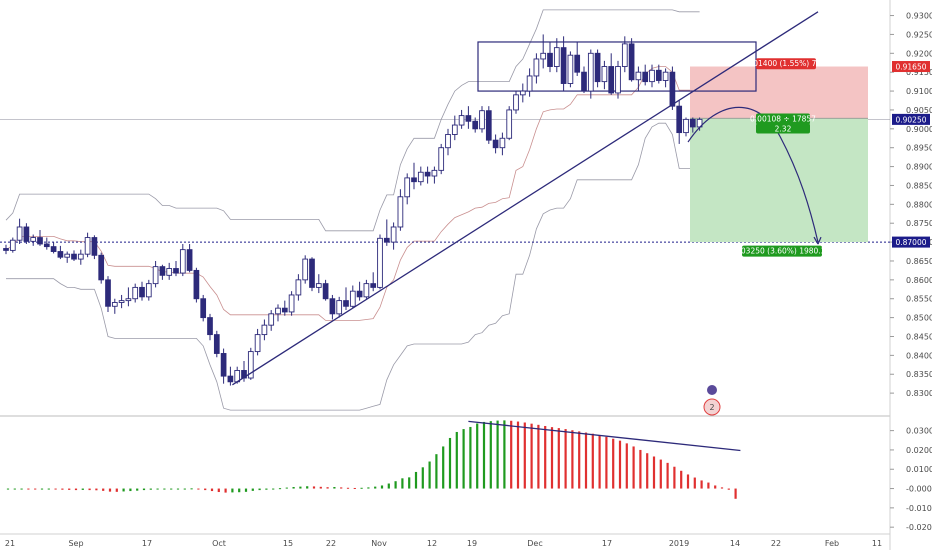 The width and height of the screenshot is (932, 550). What do you see at coordinates (712, 407) in the screenshot?
I see `earnings-icon` at bounding box center [712, 407].